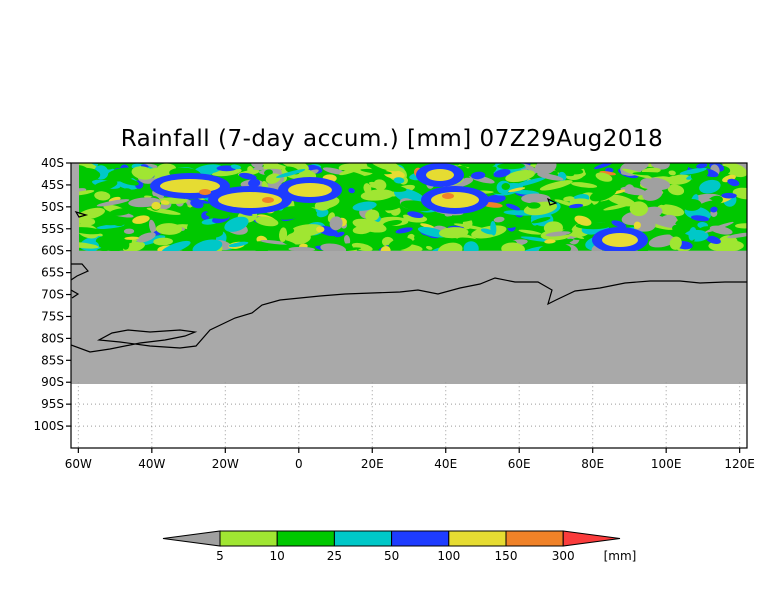 This screenshot has height=612, width=784. Describe the element at coordinates (372, 464) in the screenshot. I see `lon-label: 20E` at that location.